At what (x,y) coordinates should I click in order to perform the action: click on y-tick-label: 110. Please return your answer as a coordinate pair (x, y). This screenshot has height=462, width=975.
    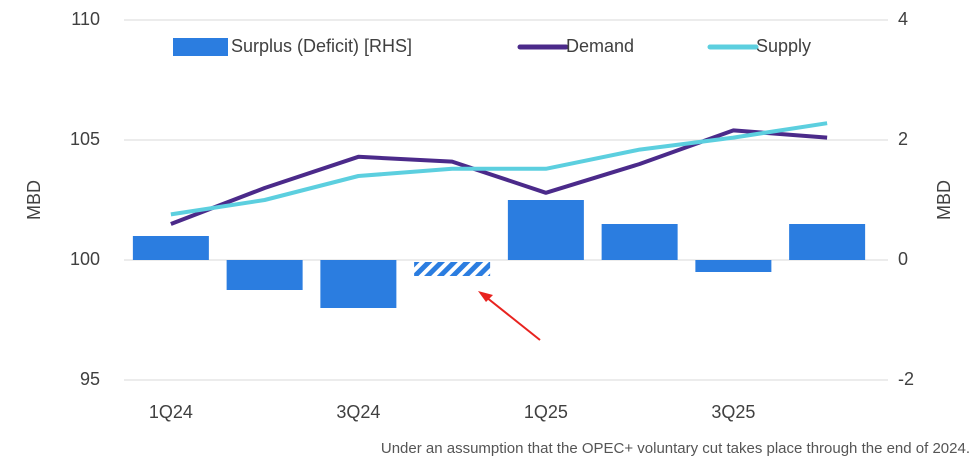
    Looking at the image, I should click on (85, 19).